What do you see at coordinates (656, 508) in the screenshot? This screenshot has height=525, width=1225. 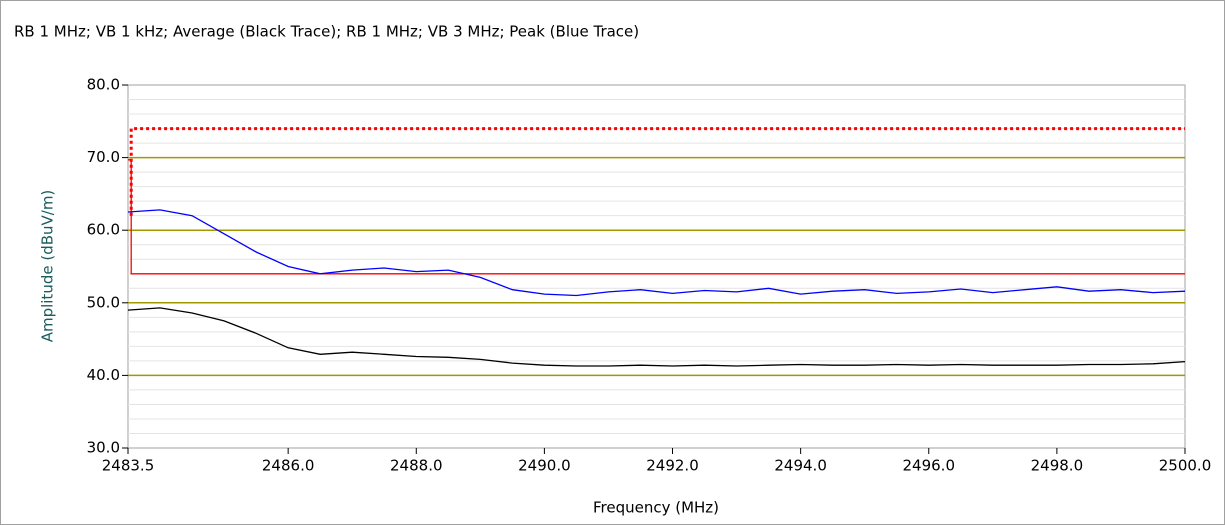 I see `x-axis-label: Frequency (MHz)` at bounding box center [656, 508].